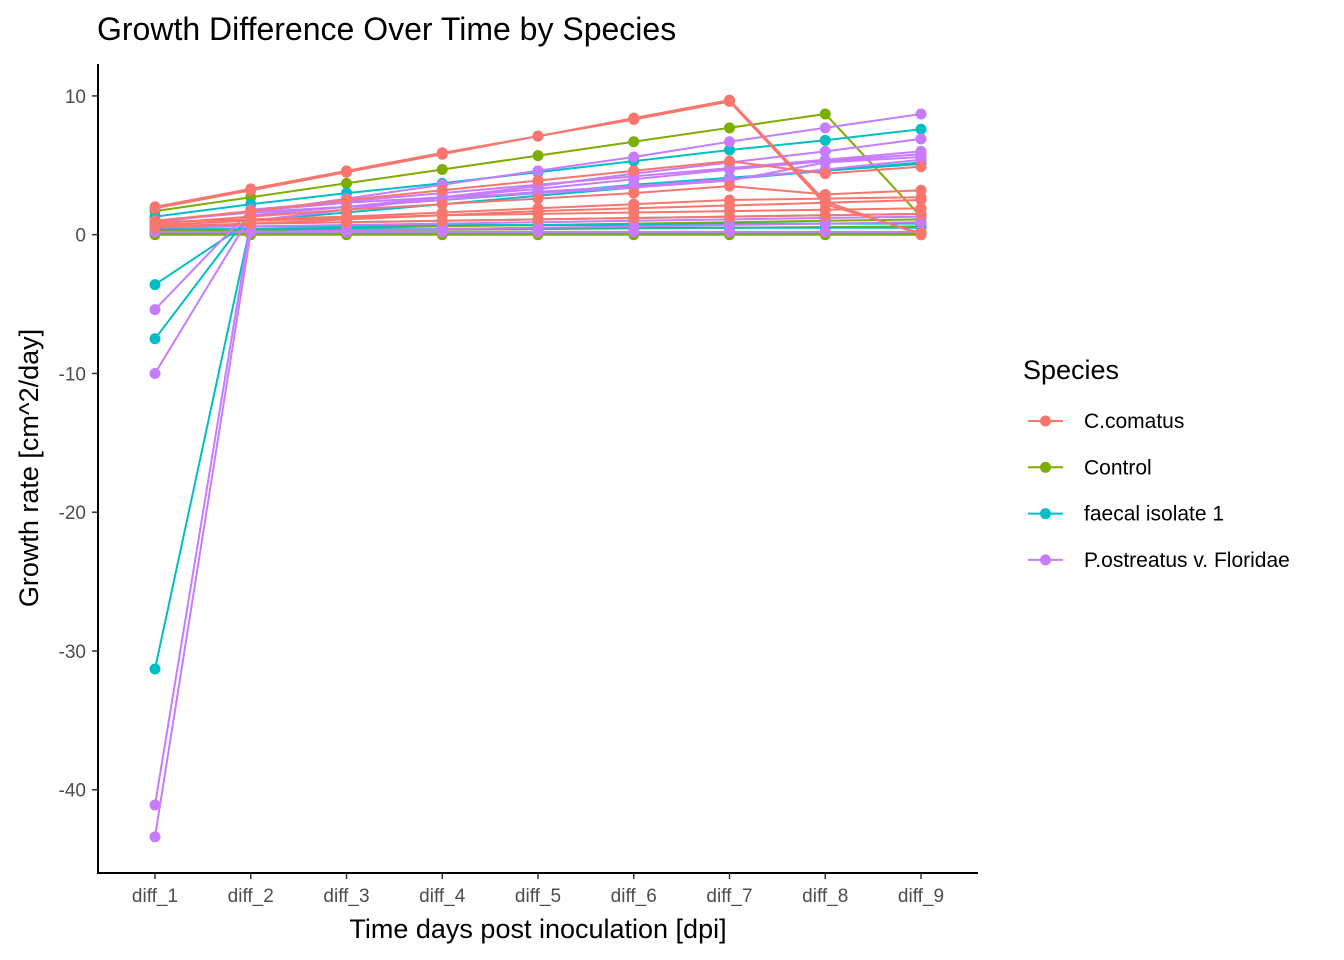 The height and width of the screenshot is (960, 1344). I want to click on x-tick-label: diff_7, so click(729, 896).